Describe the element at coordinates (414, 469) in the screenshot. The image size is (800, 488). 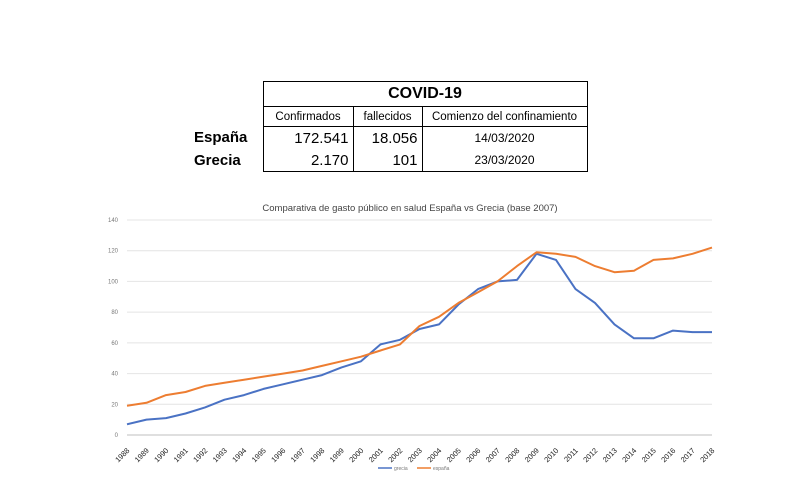
I see `legend: grecia españa` at that location.